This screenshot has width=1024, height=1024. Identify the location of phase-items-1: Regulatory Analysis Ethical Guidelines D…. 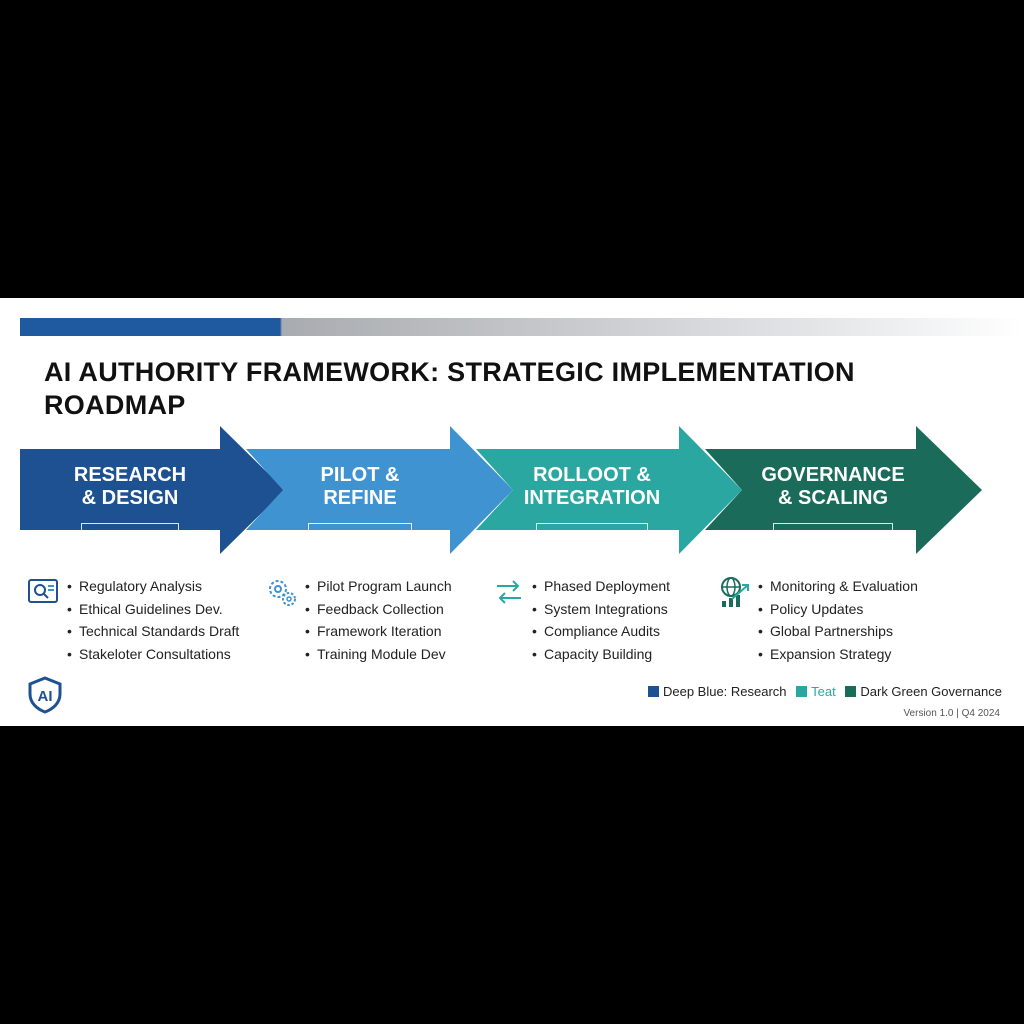
(133, 620).